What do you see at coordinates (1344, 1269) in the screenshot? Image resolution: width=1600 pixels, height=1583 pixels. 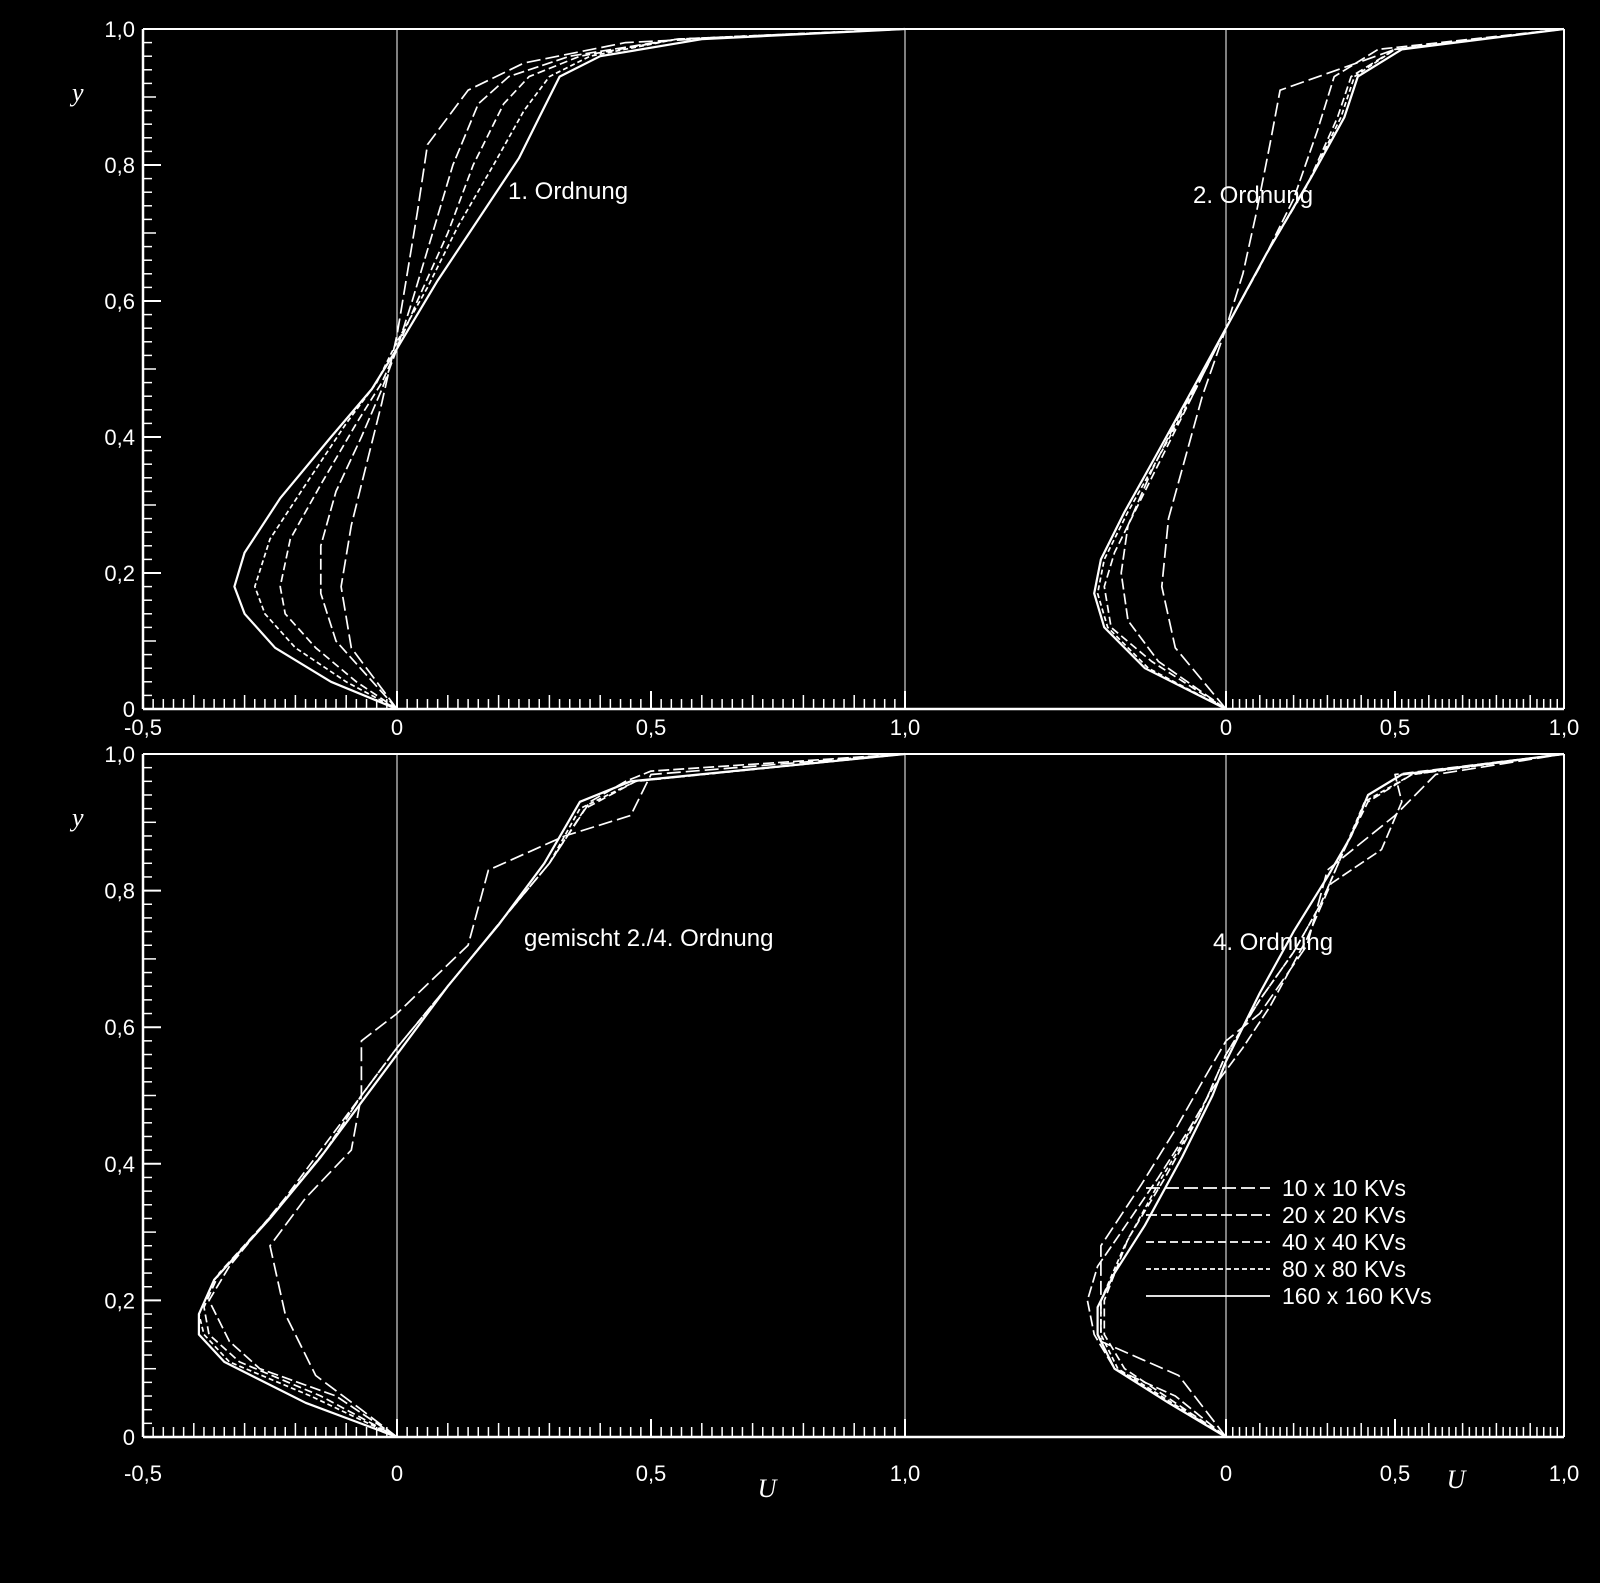 I see `legend-entry-label: 80 x 80 KVs` at bounding box center [1344, 1269].